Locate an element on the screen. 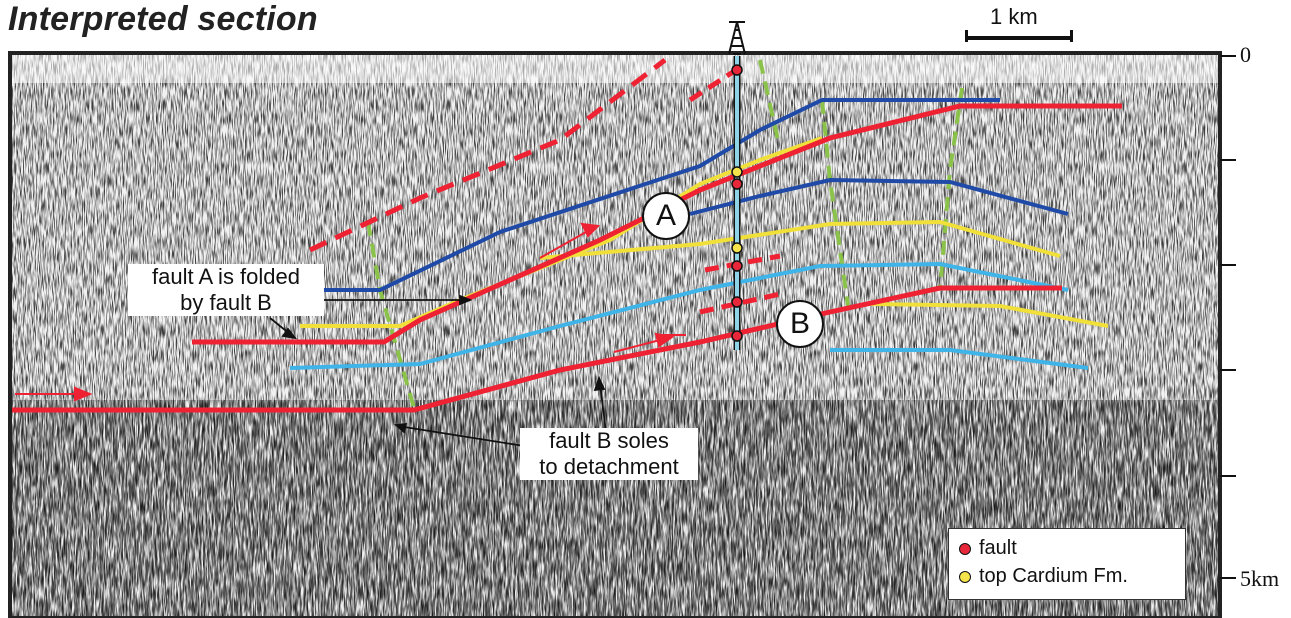 The height and width of the screenshot is (618, 1291). callout-fault-a-folded-line2: by fault B is located at coordinates (226, 302).